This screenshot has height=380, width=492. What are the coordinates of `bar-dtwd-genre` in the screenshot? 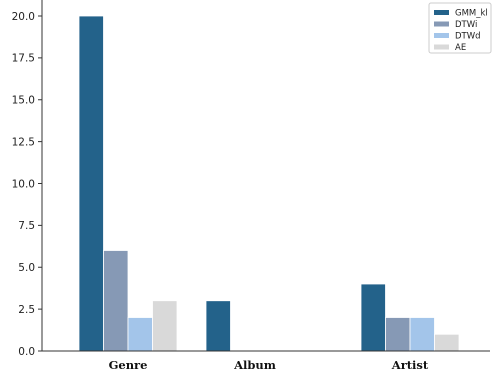 It's located at (140, 334).